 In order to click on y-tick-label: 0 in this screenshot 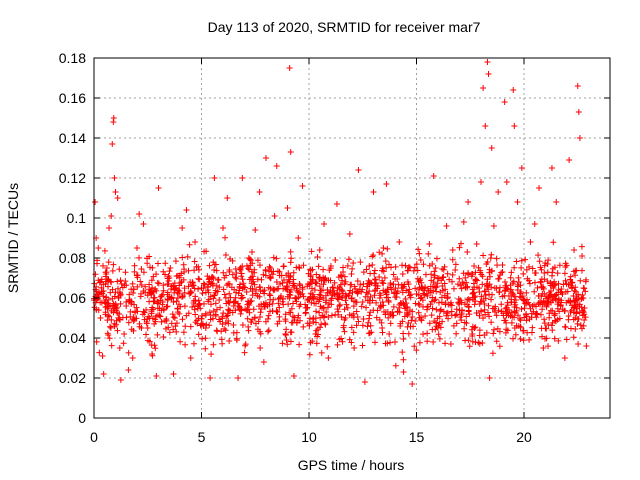, I will do `click(82, 418)`.